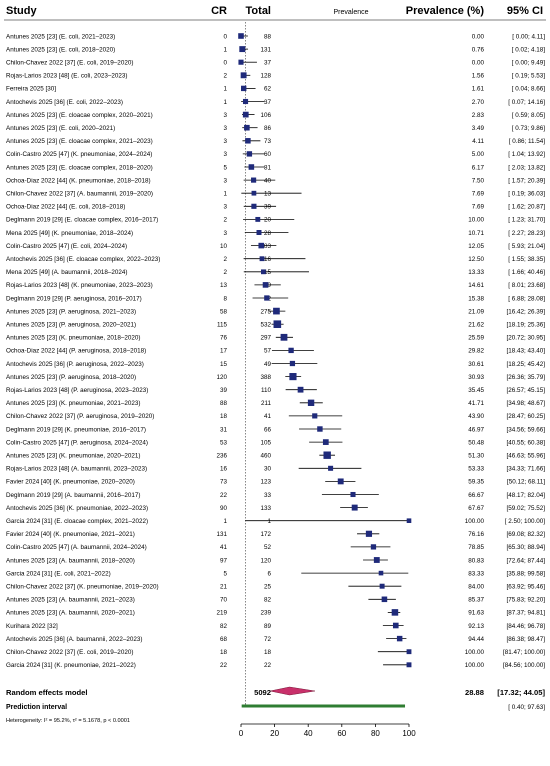 This screenshot has height=766, width=550. I want to click on study-cr: 90, so click(224, 508).